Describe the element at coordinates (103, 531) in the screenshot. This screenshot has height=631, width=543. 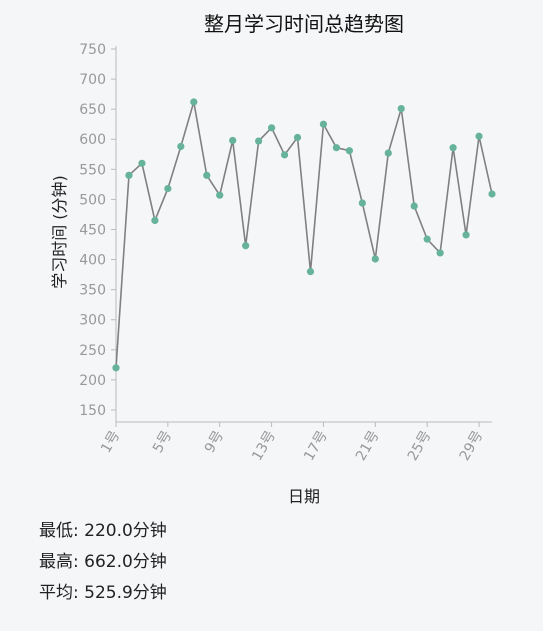
I see `min-stat: 最低: 220.0分钟` at that location.